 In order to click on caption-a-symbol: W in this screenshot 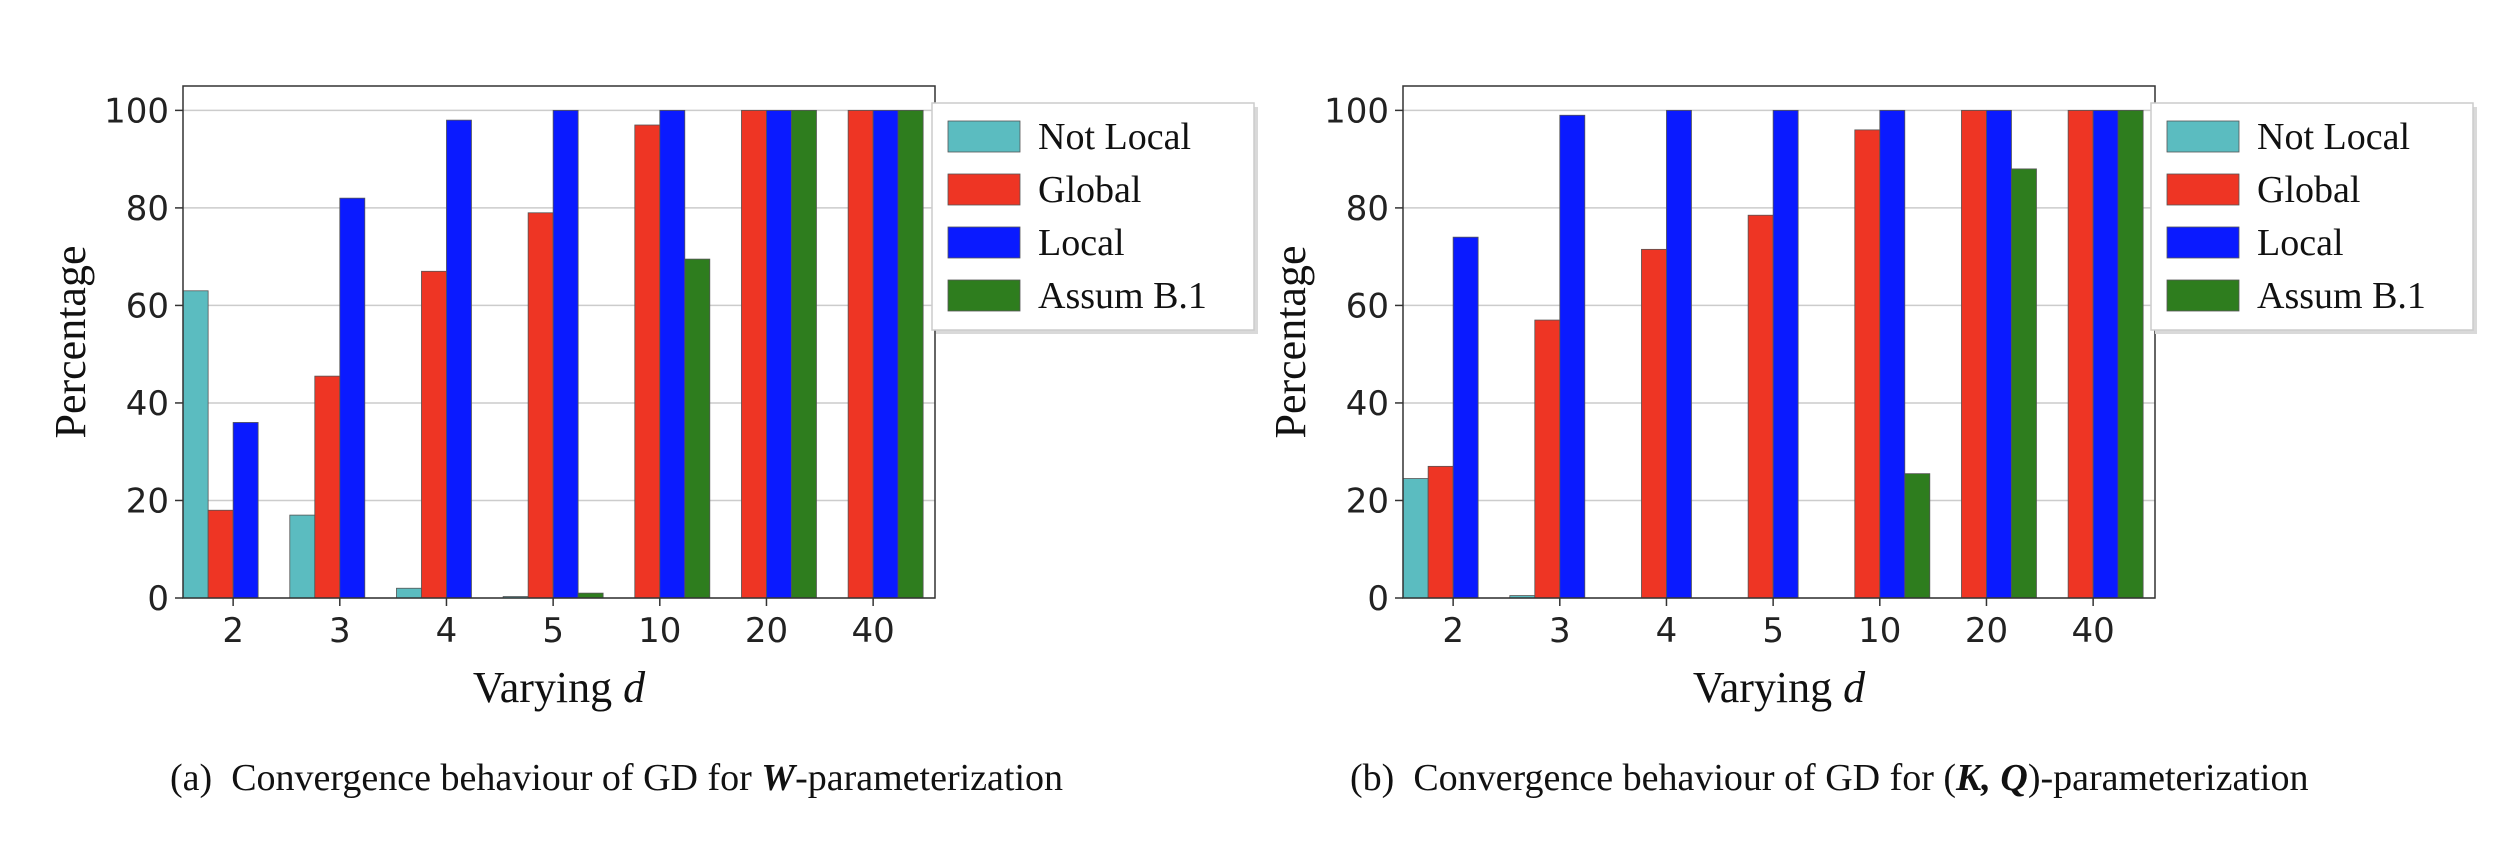, I will do `click(778, 778)`.